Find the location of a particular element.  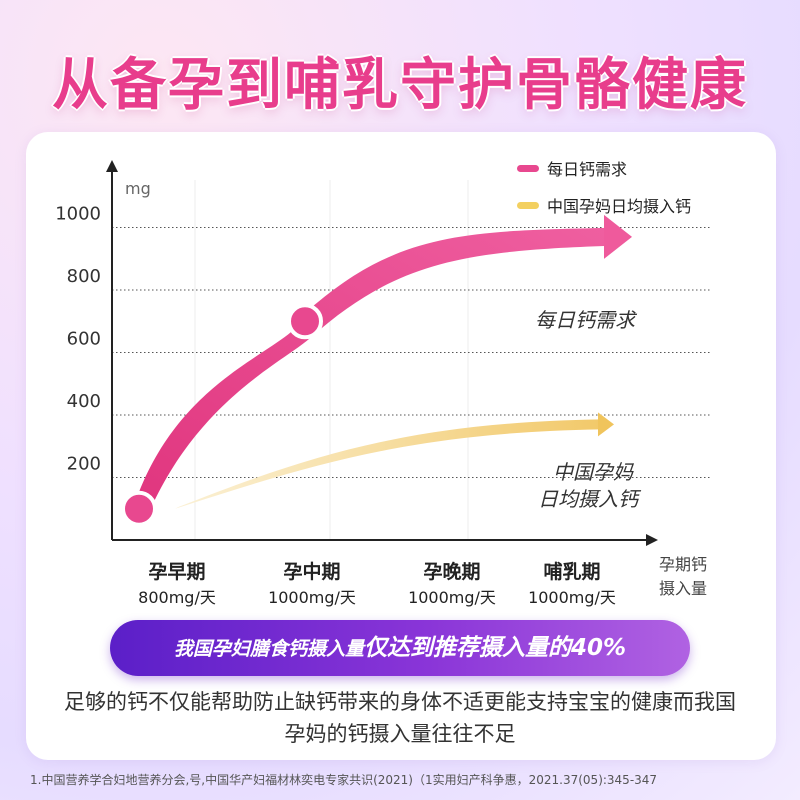

y-axis-unit: mg is located at coordinates (138, 188).